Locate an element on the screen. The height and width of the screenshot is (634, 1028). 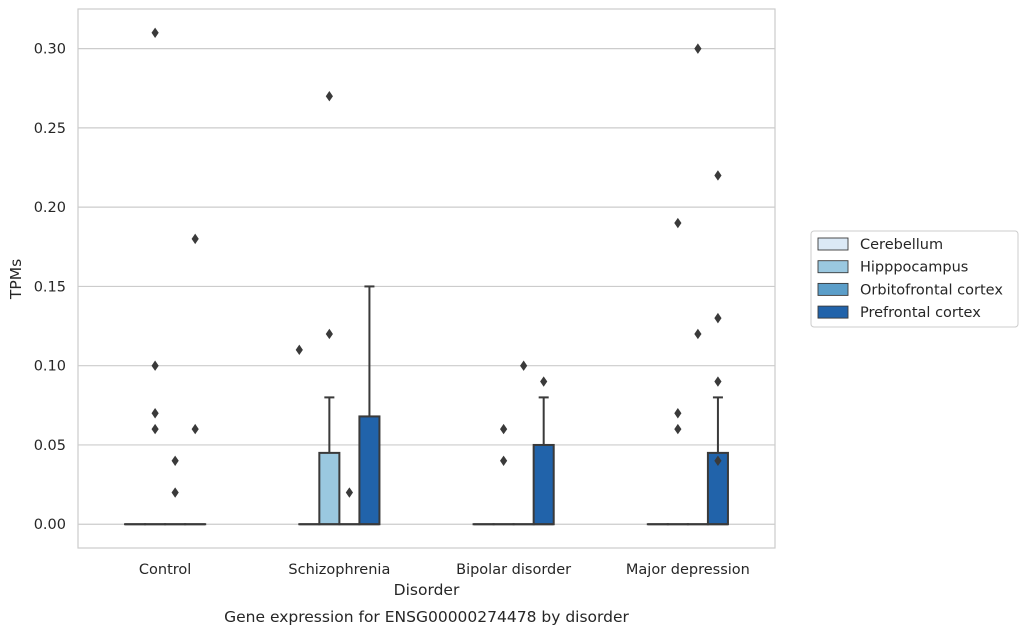
x-axis-label: Disorder is located at coordinates (427, 590).